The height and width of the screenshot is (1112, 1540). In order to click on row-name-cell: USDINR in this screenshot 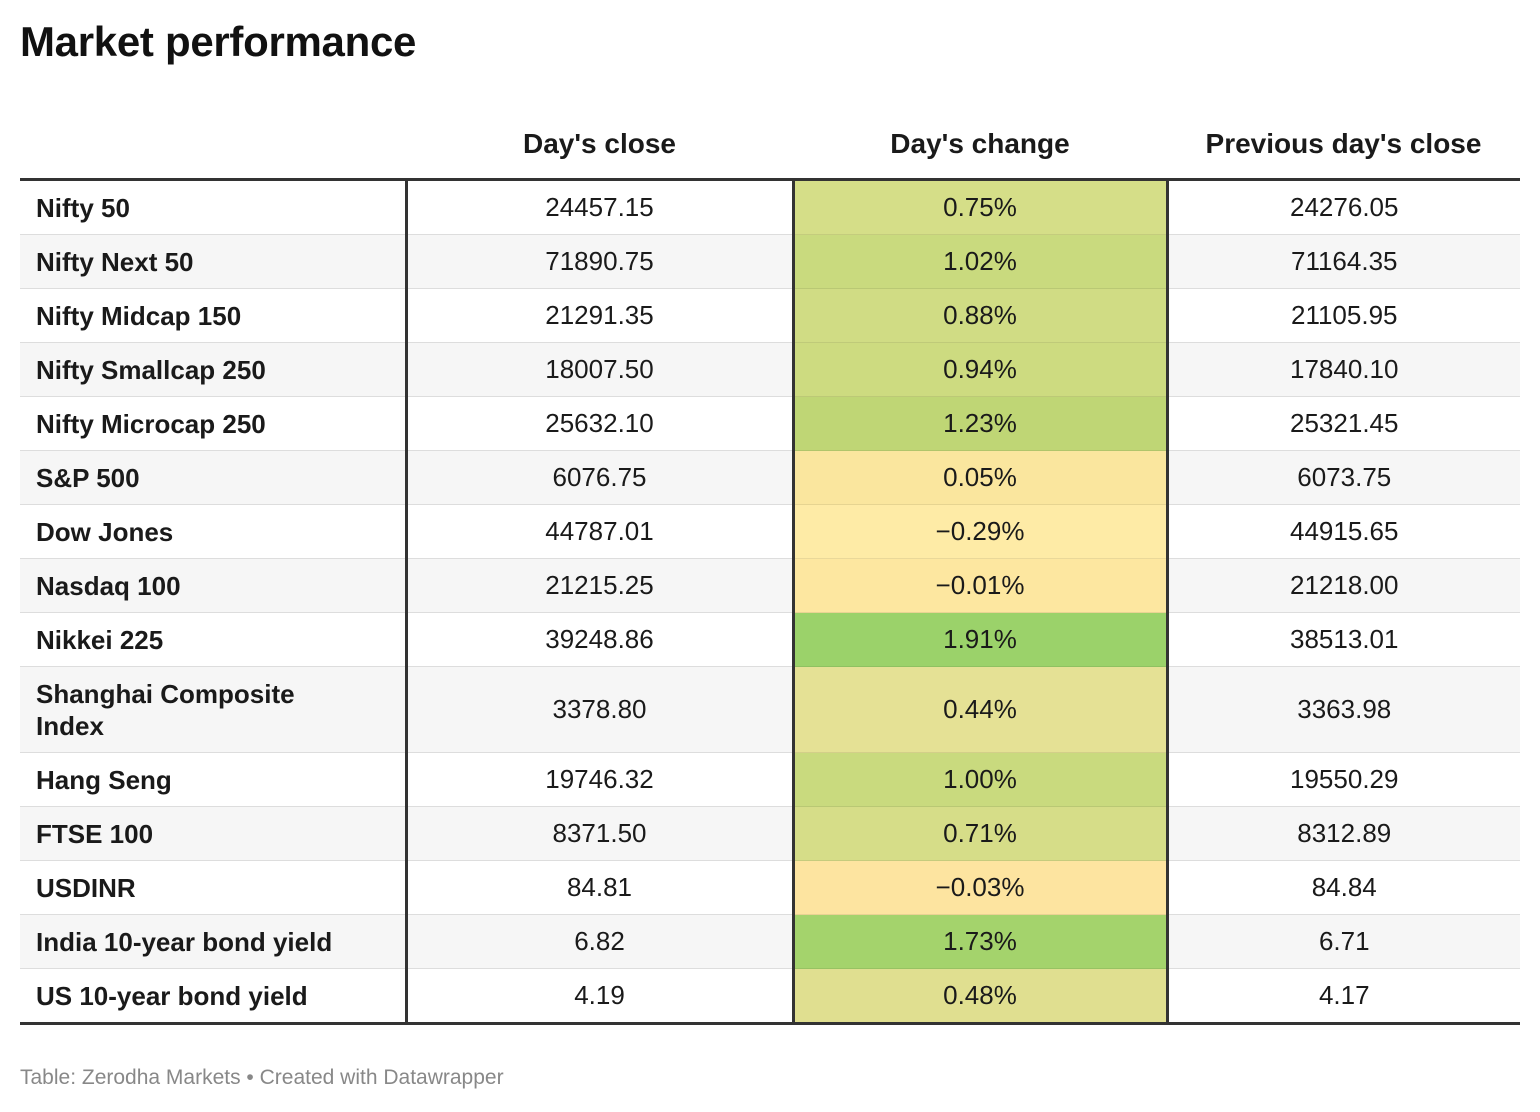, I will do `click(214, 887)`.